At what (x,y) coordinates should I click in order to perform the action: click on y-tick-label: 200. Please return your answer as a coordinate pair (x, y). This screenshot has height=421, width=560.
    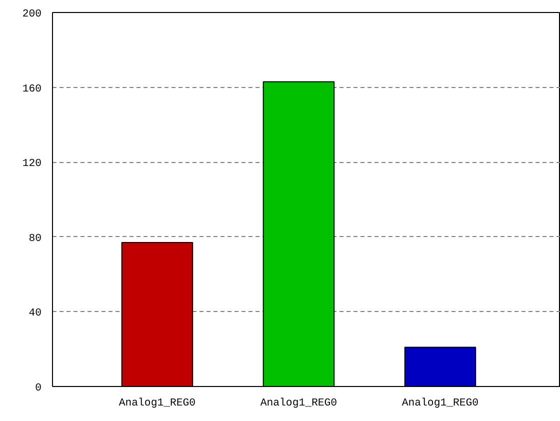
    Looking at the image, I should click on (32, 14).